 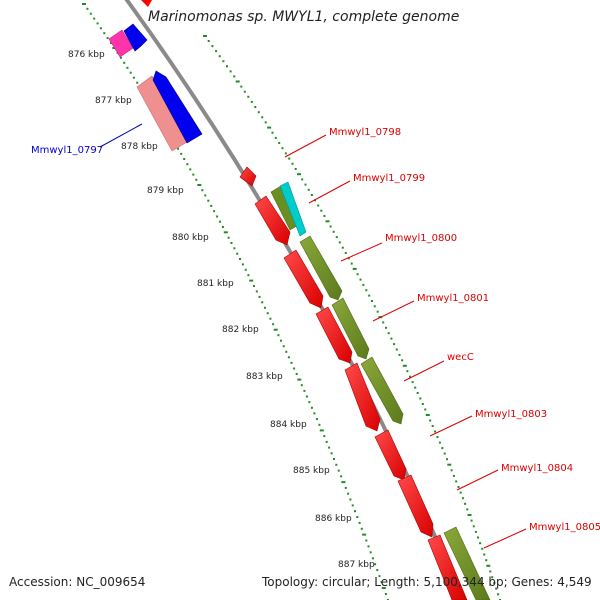 I want to click on ruler-tick-label: 879 kbp, so click(x=165, y=191).